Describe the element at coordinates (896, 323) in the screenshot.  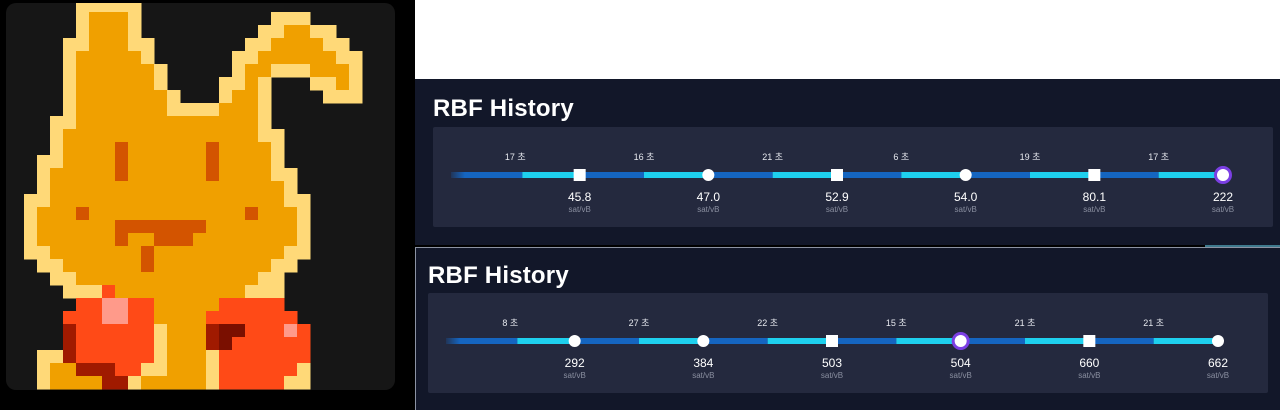
I see `interval-label: 15 초` at that location.